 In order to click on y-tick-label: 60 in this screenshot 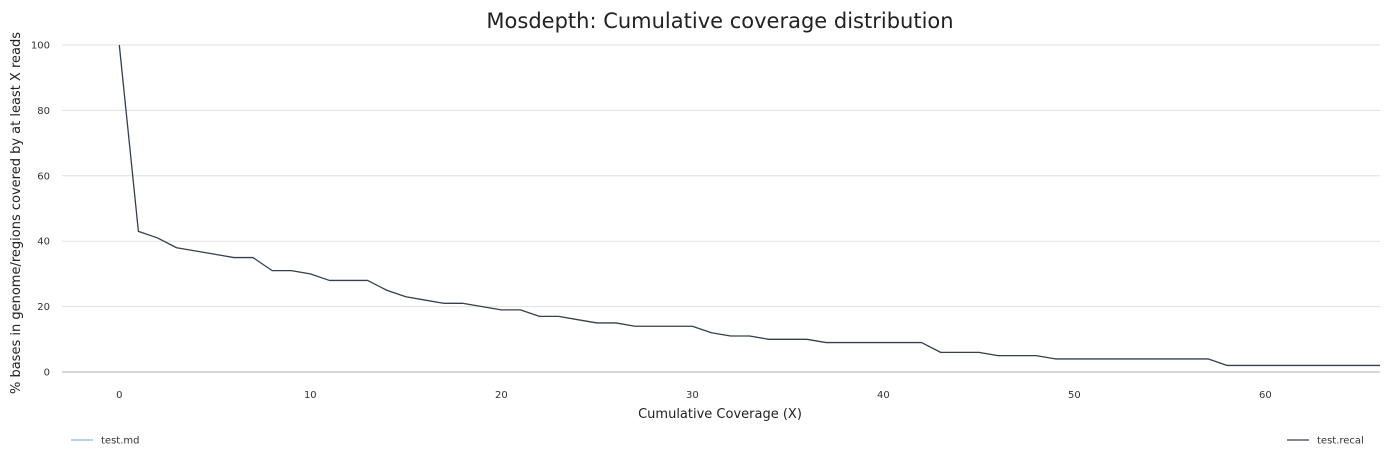, I will do `click(43, 176)`.